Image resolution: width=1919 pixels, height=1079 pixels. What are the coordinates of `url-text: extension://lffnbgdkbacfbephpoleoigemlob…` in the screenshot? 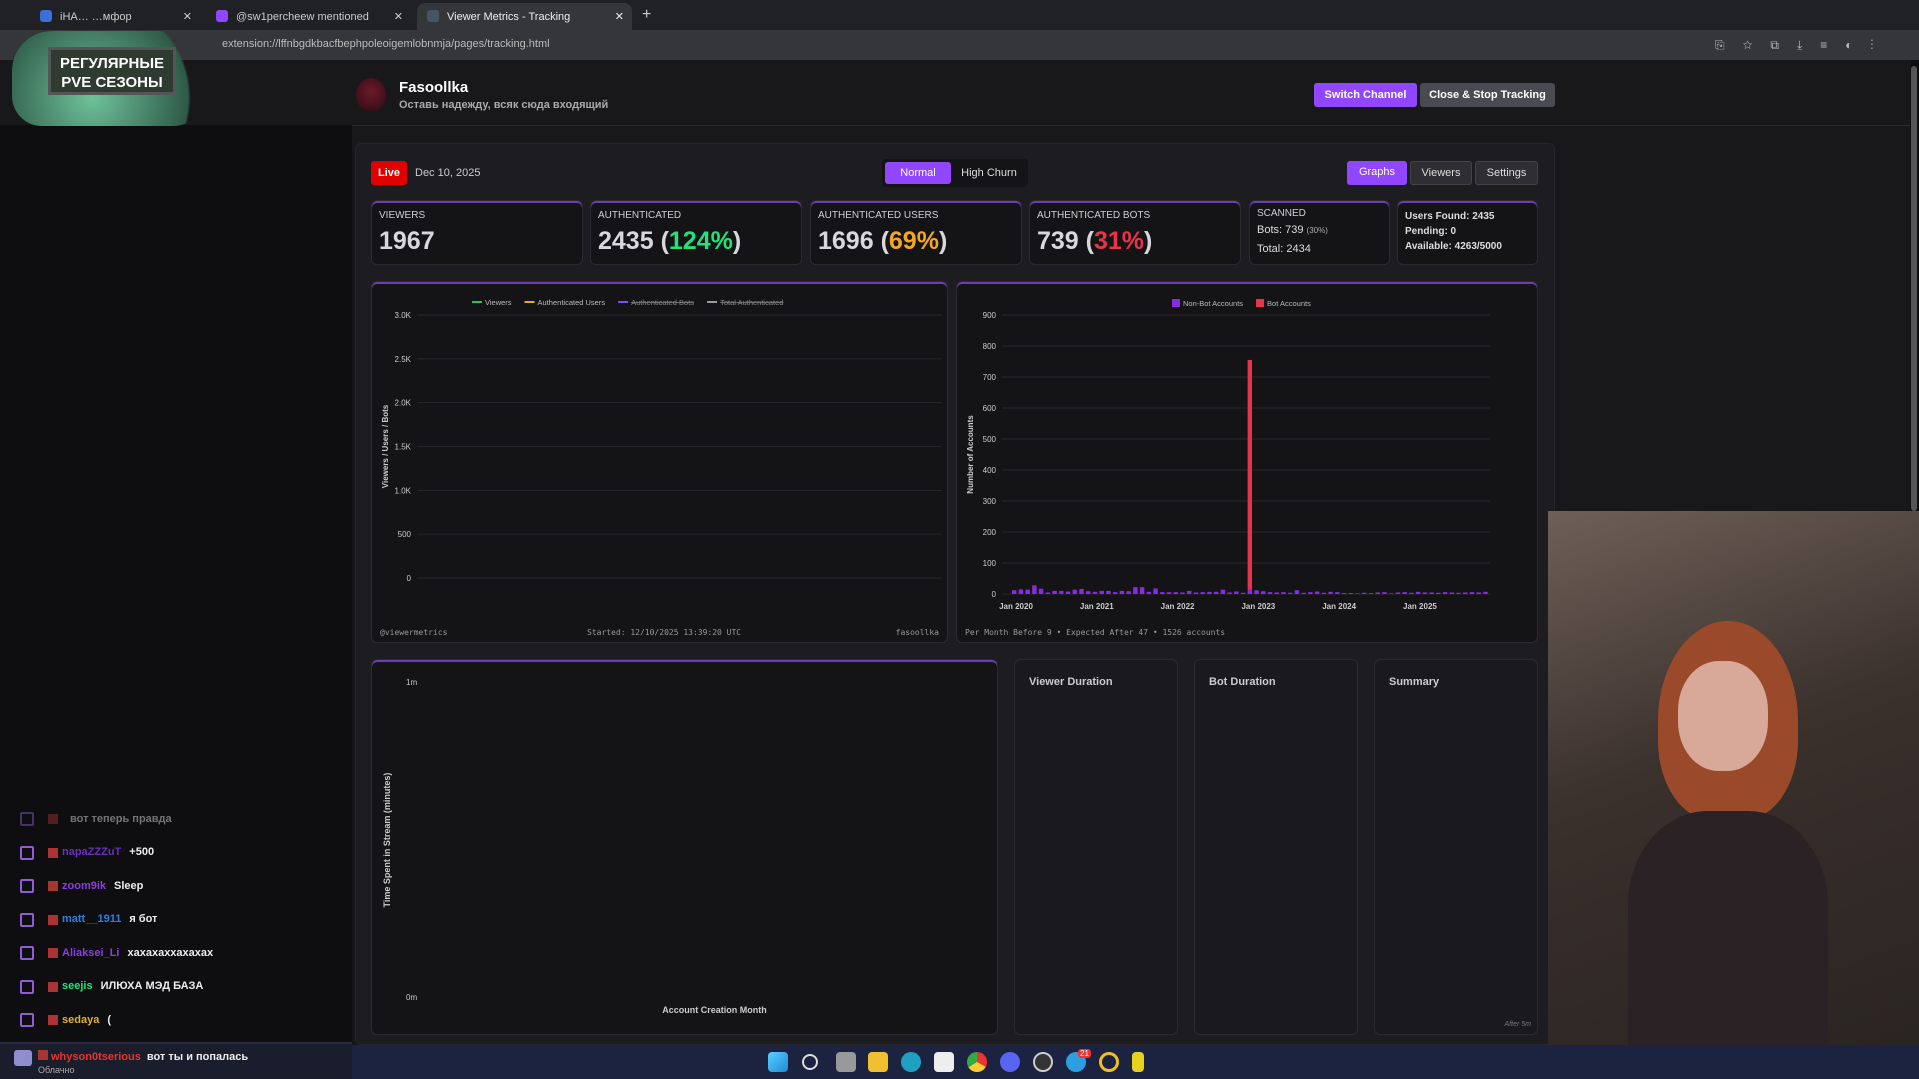 It's located at (386, 44).